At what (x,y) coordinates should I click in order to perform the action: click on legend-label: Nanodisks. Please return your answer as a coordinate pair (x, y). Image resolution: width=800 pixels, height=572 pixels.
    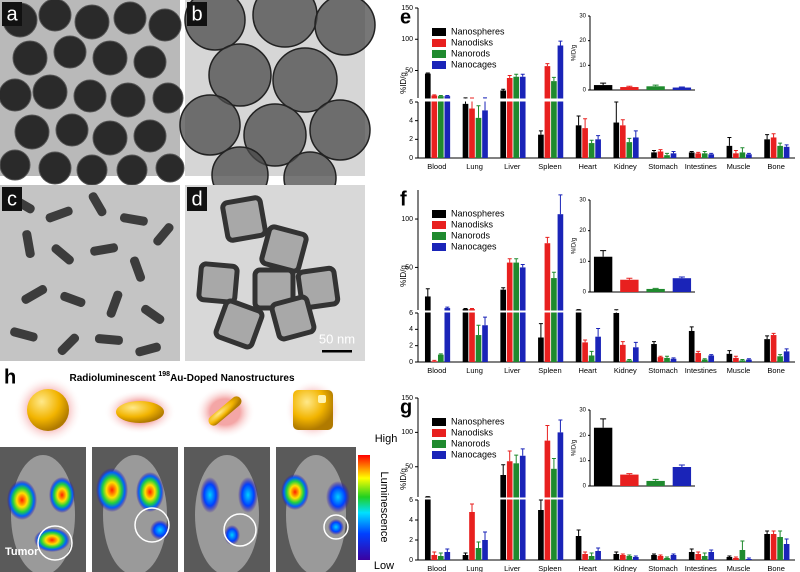
    Looking at the image, I should click on (472, 432).